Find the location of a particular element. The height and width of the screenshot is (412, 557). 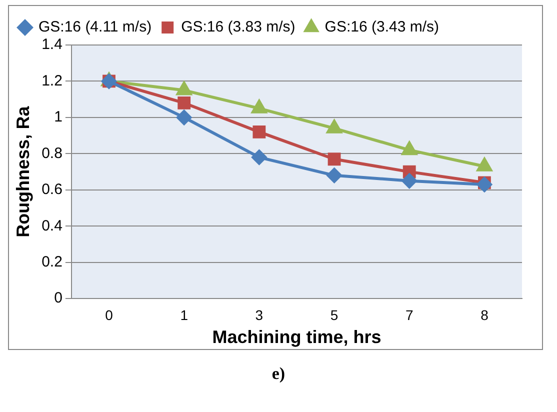

y-tick-label: 0.2 is located at coordinates (52, 262).